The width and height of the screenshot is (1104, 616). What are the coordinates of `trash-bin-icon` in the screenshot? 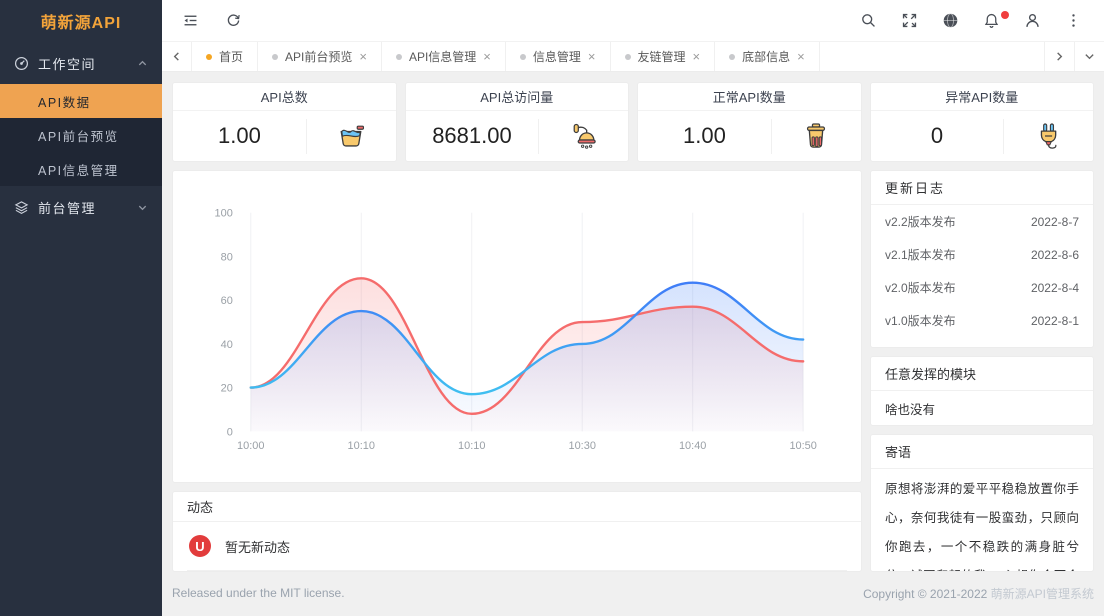 It's located at (816, 135).